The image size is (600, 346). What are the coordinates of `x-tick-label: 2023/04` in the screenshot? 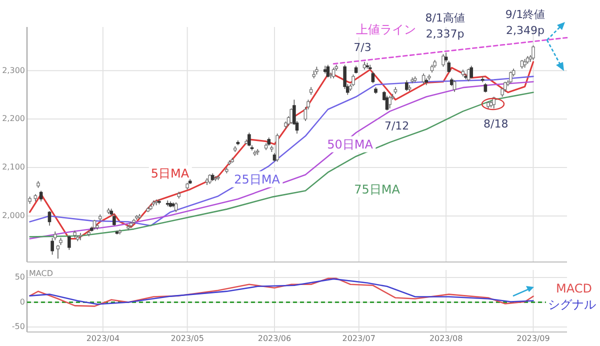 It's located at (103, 338).